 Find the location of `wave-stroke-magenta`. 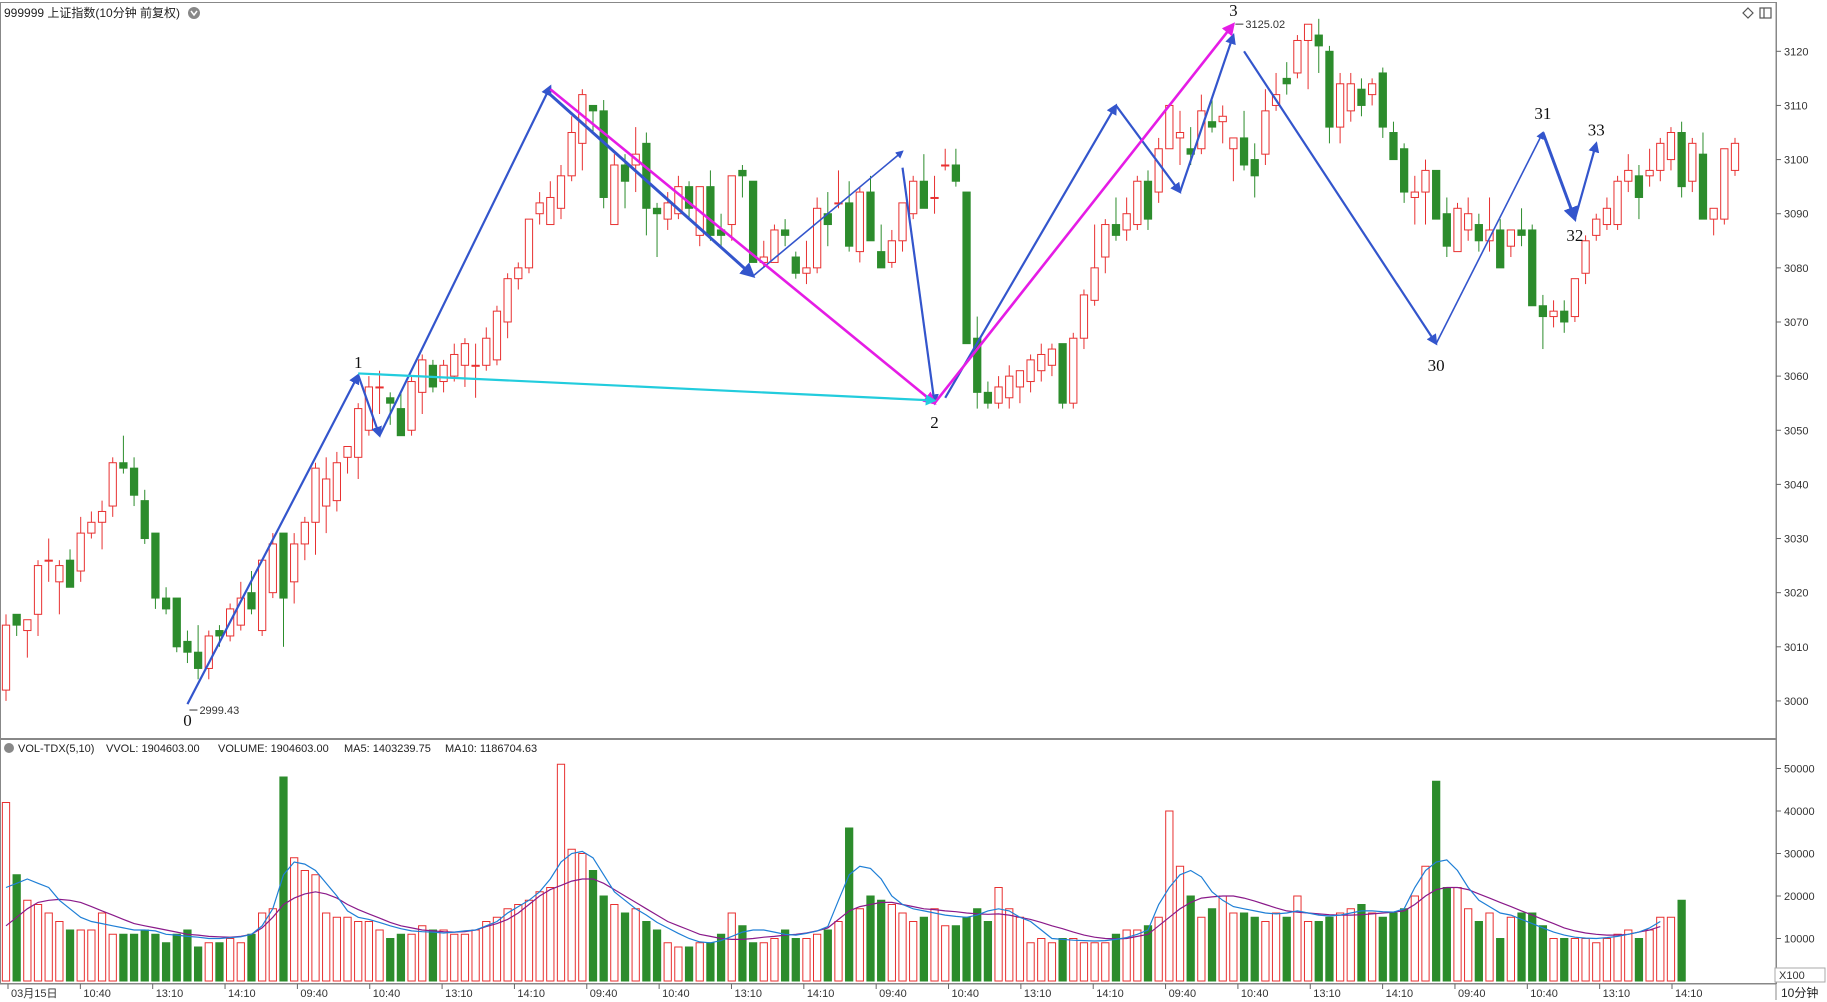

wave-stroke-magenta is located at coordinates (743, 246).